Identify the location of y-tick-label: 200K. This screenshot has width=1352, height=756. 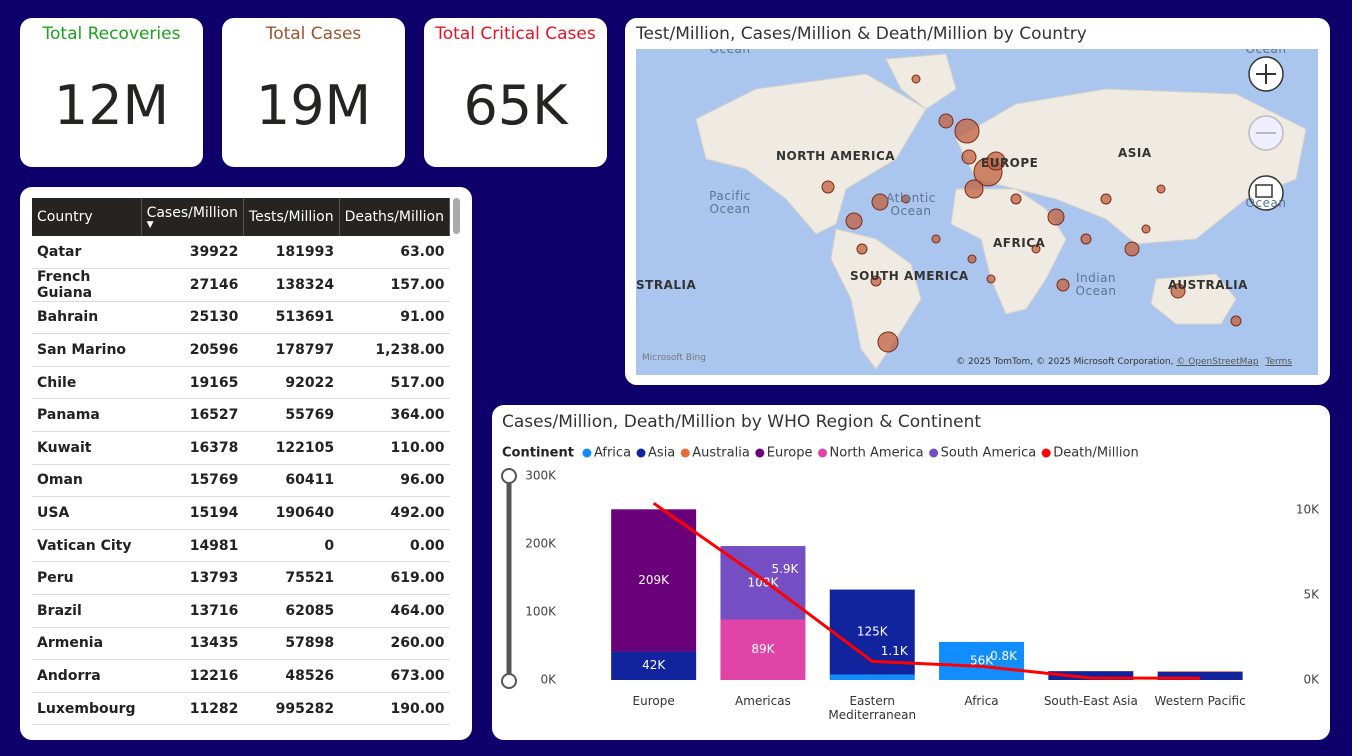
(541, 544).